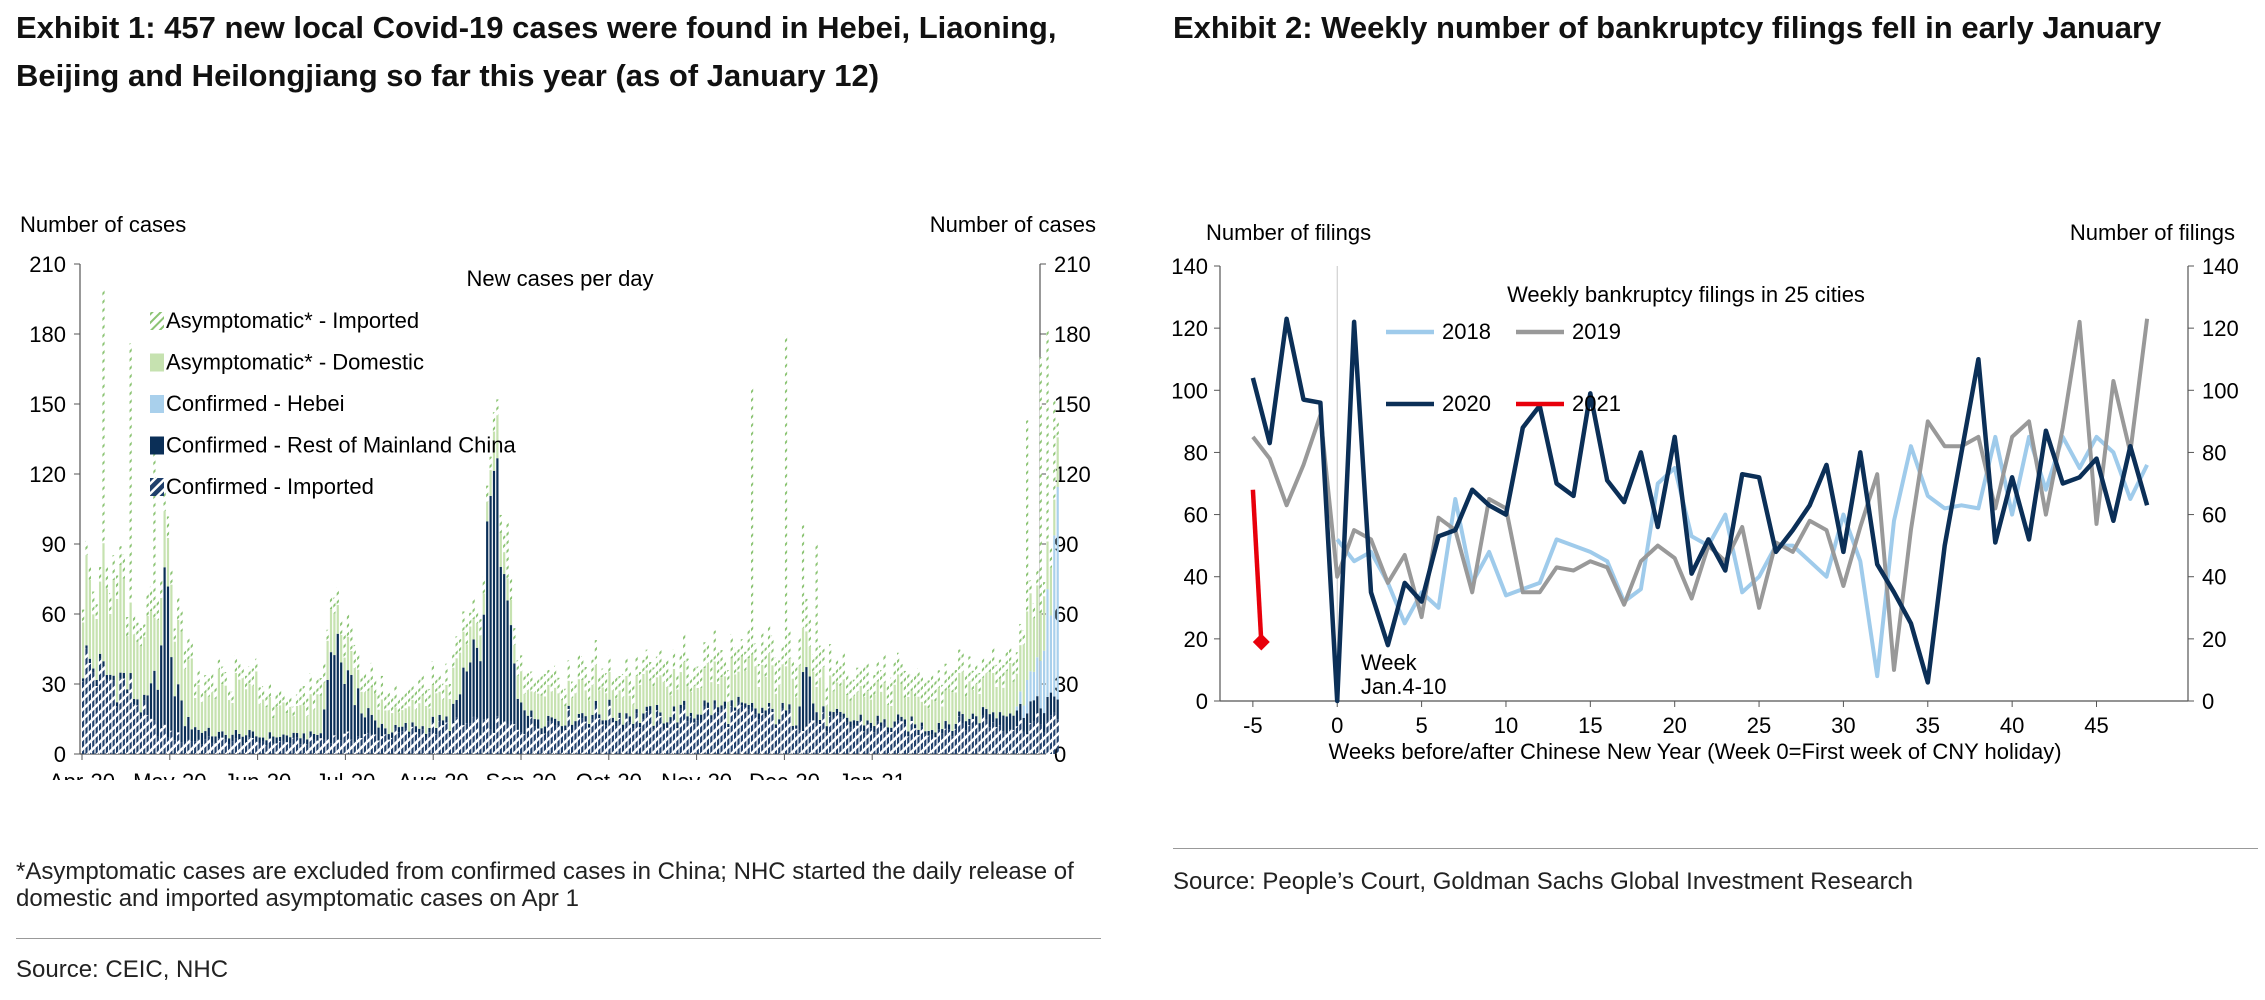  Describe the element at coordinates (1060, 754) in the screenshot. I see `right-tick-label: 0` at that location.